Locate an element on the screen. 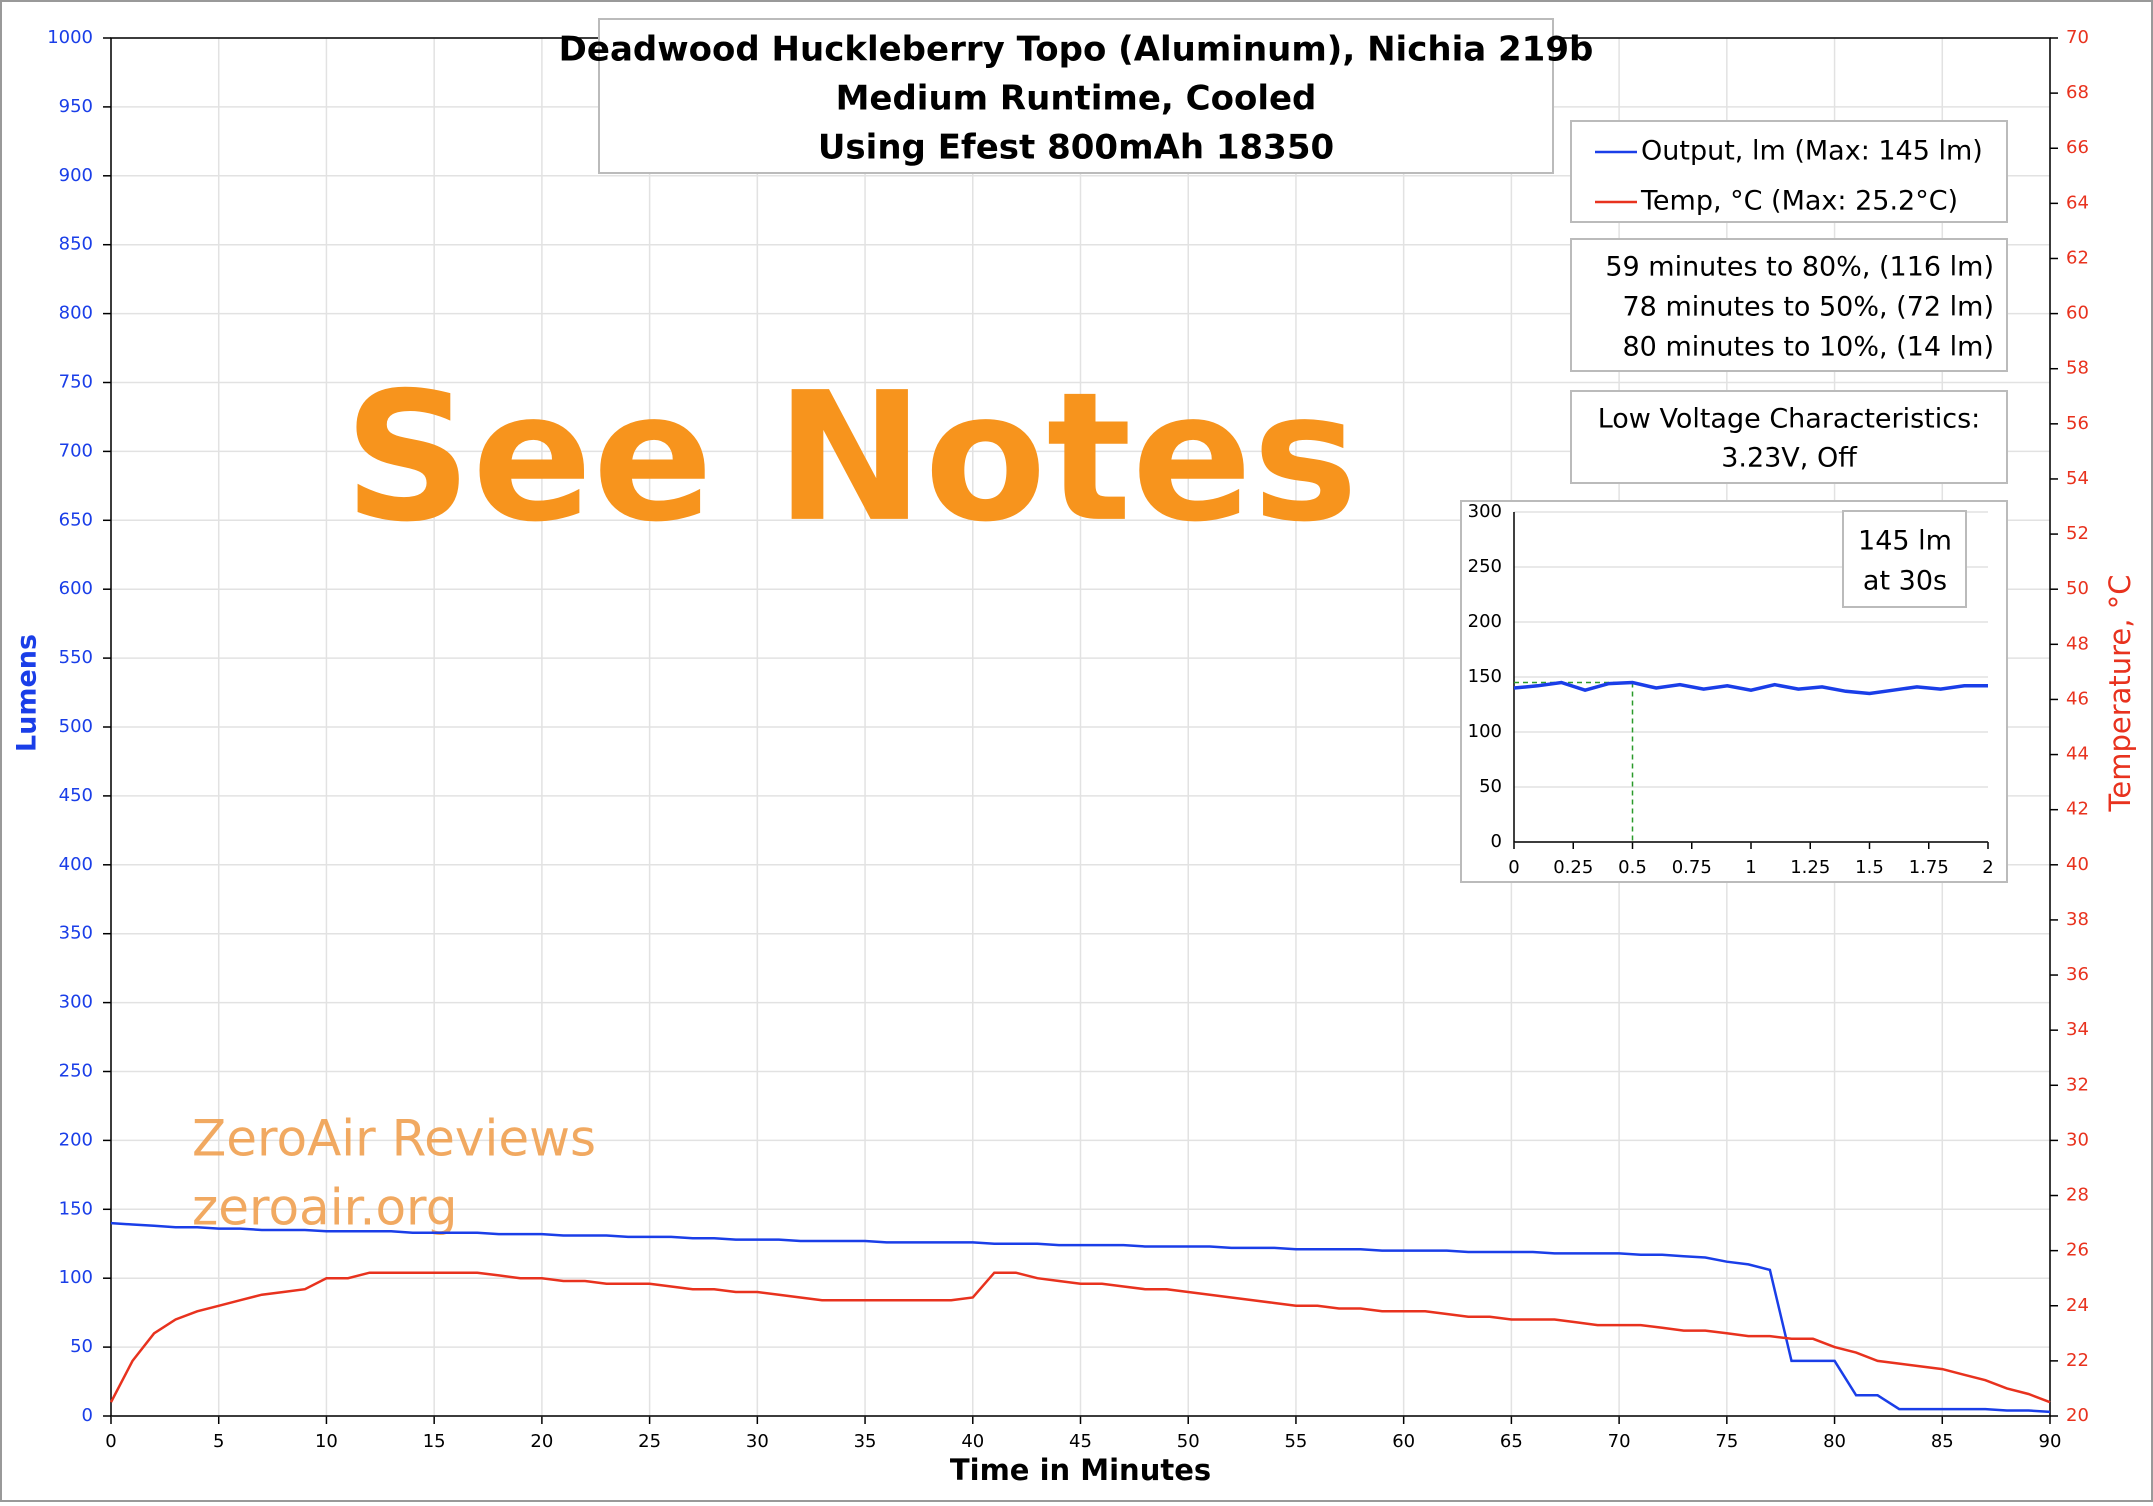 The width and height of the screenshot is (2153, 1506). y2-axis-title: Temperature, °C is located at coordinates (2120, 694).